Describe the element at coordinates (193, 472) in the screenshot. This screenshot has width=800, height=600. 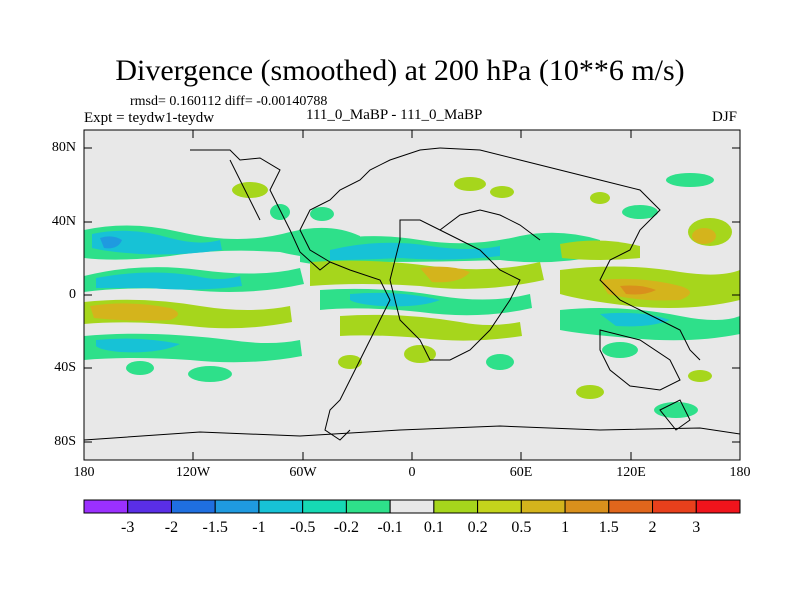
I see `x-tick-label: 120W` at that location.